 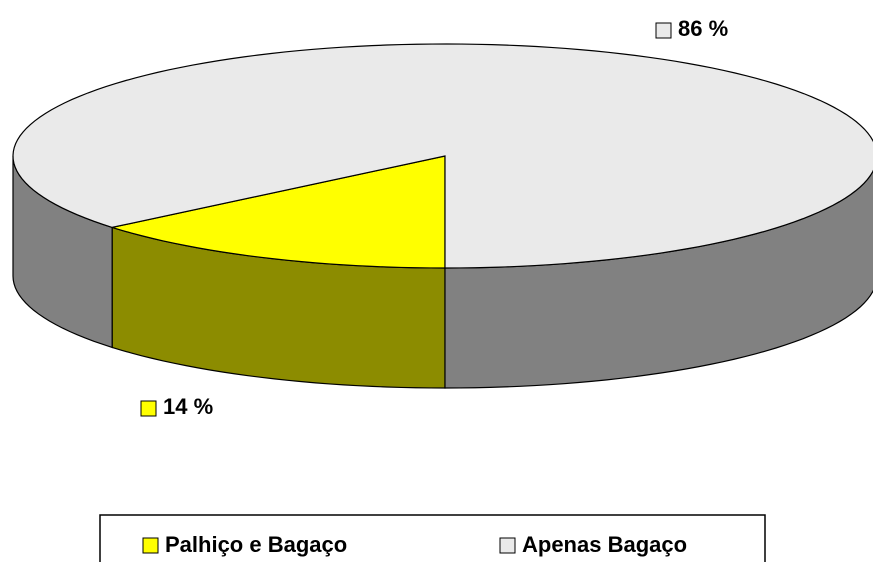 I want to click on pie-slice, so click(x=277, y=212).